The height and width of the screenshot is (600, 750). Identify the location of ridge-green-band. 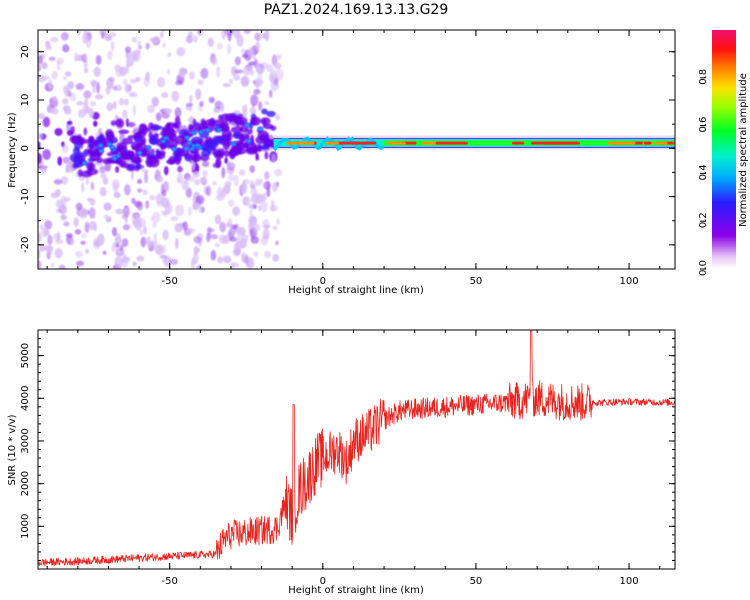
(529, 143).